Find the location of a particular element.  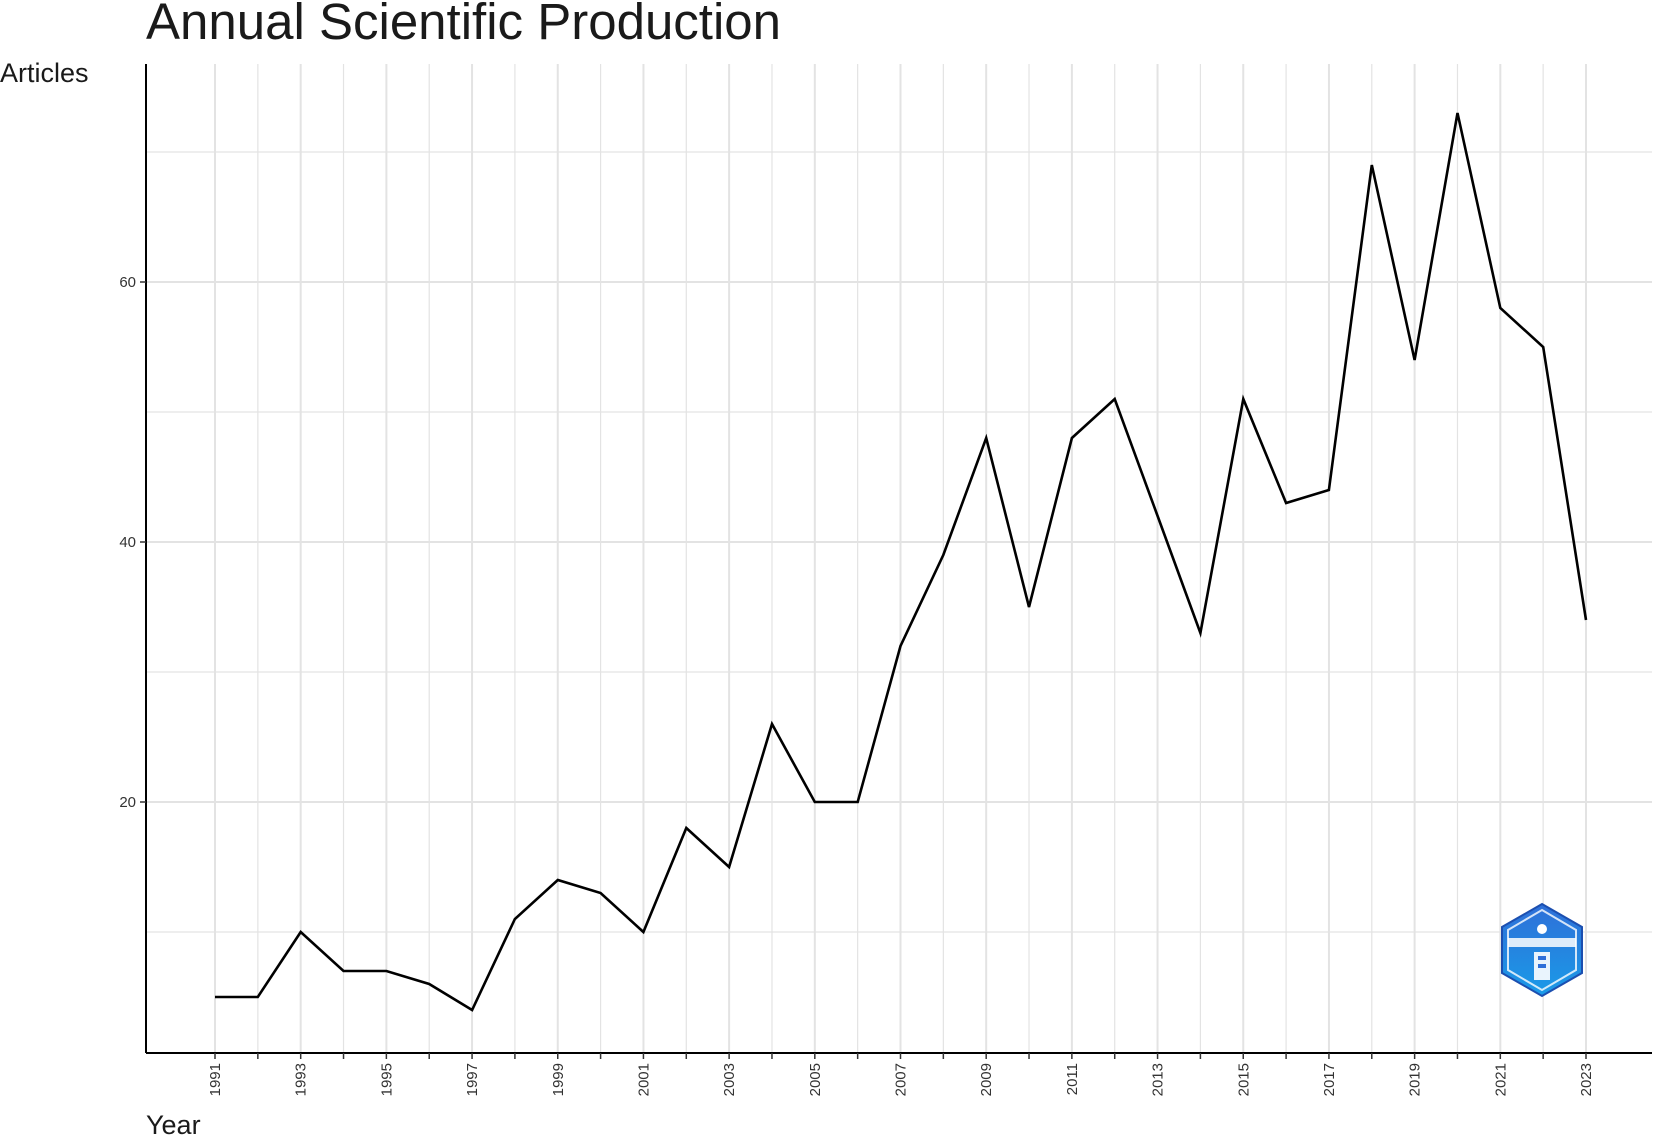

y-axis-title: Articles is located at coordinates (44, 73).